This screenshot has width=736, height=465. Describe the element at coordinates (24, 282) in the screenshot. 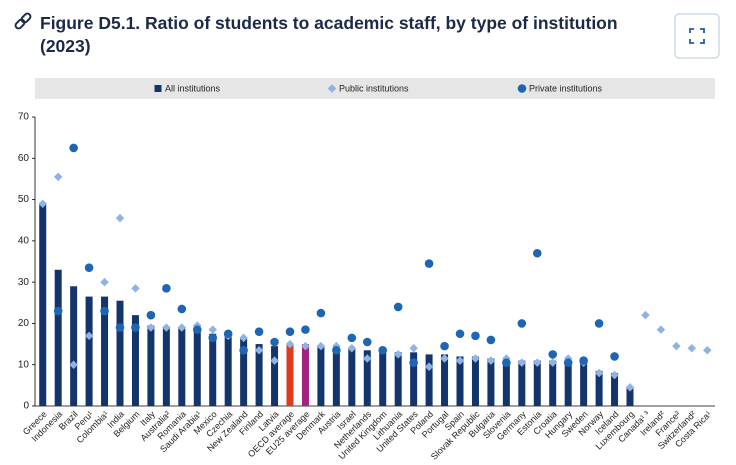

I see `y-tick-label: 30` at that location.